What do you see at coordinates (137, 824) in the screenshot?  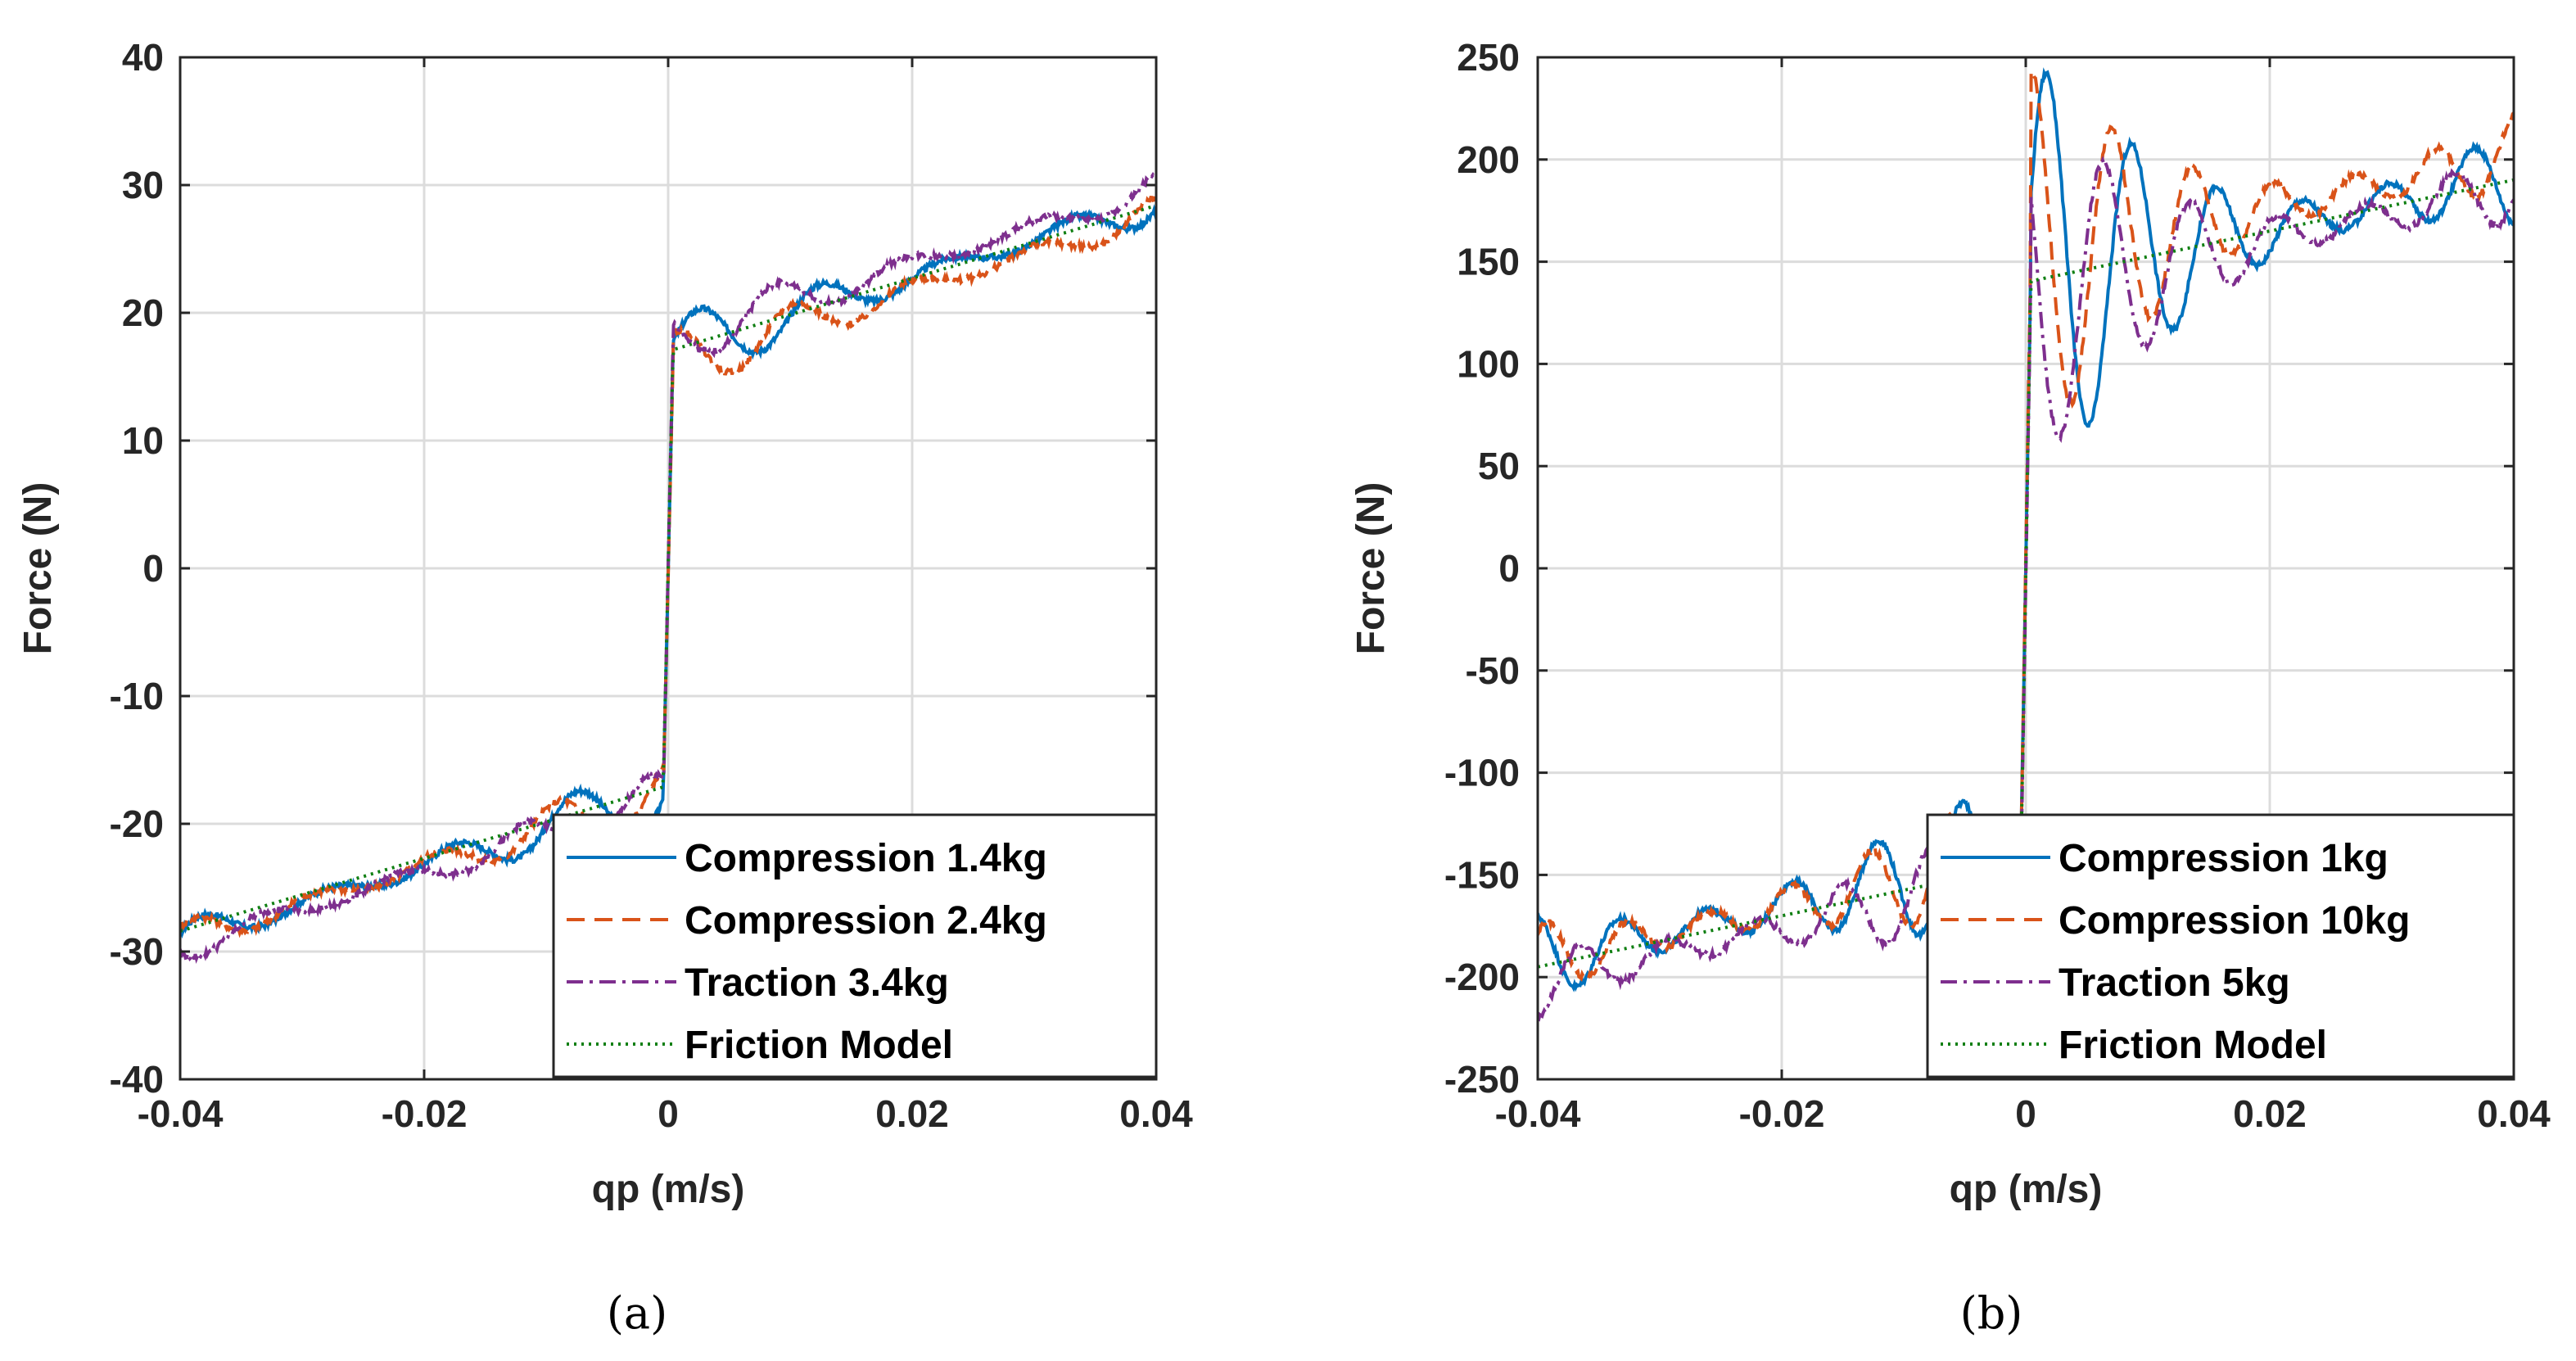 I see `y-tick-label: -20` at bounding box center [137, 824].